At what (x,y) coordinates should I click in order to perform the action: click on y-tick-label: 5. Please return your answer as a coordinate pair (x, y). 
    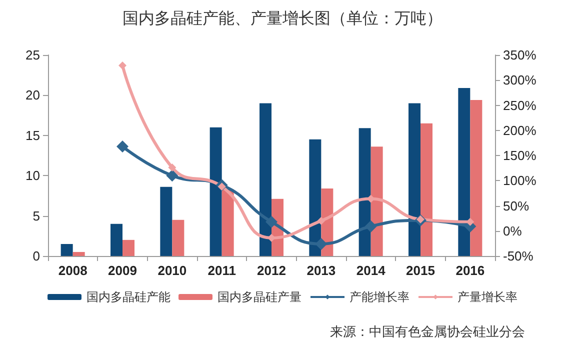
    Looking at the image, I should click on (36, 216).